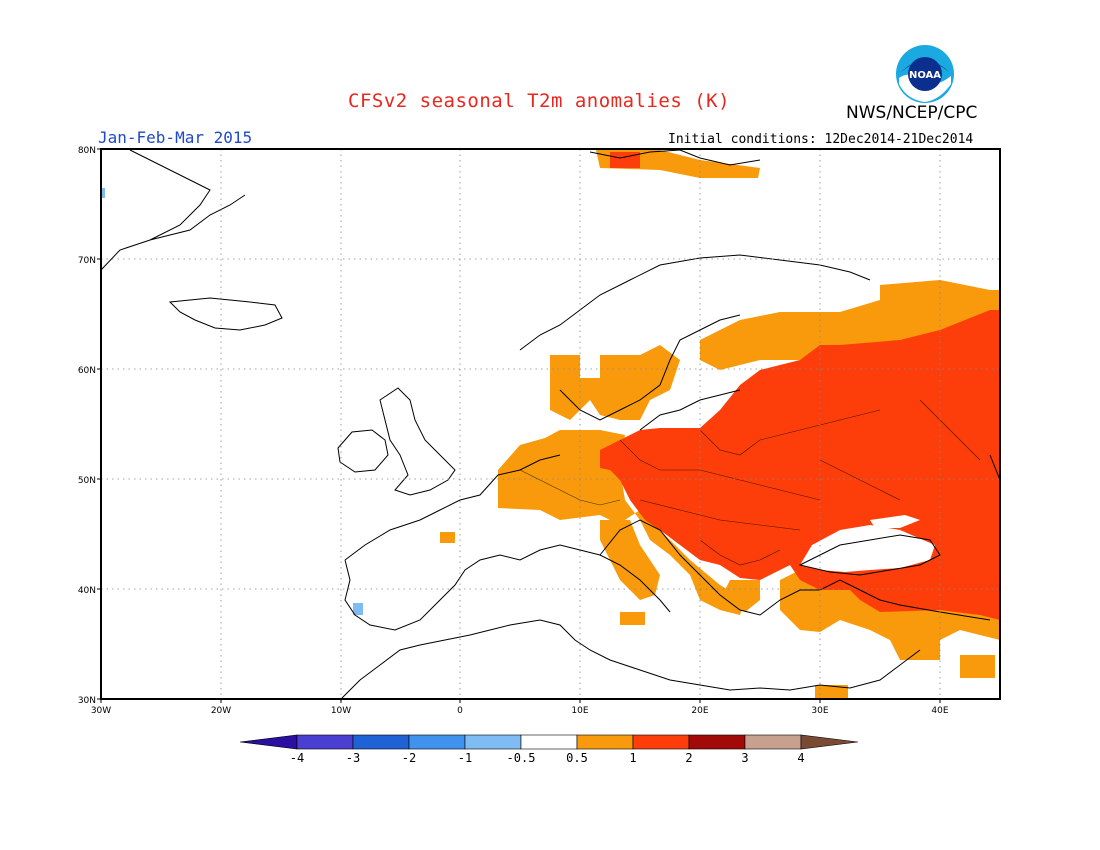  I want to click on sea-masks, so click(812, 476).